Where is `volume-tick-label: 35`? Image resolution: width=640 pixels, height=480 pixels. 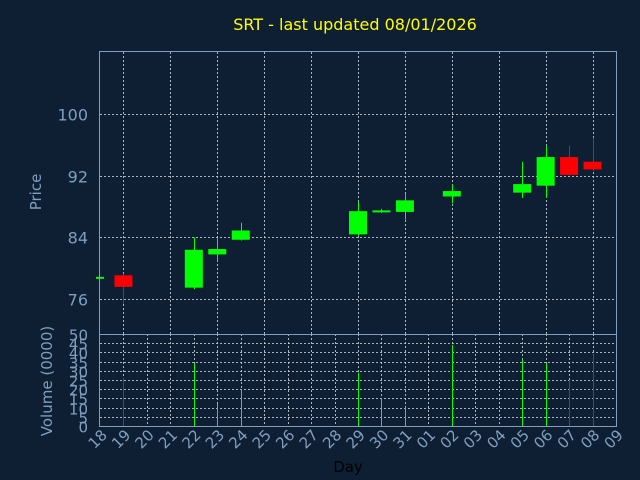
volume-tick-label: 35 is located at coordinates (78, 364).